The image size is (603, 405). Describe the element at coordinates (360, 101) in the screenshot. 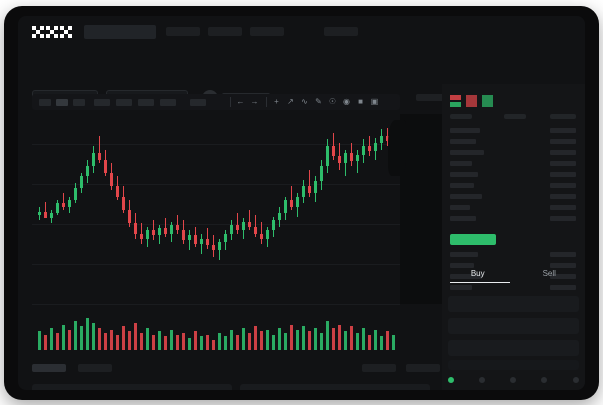

I see `lock-icon: ■` at that location.